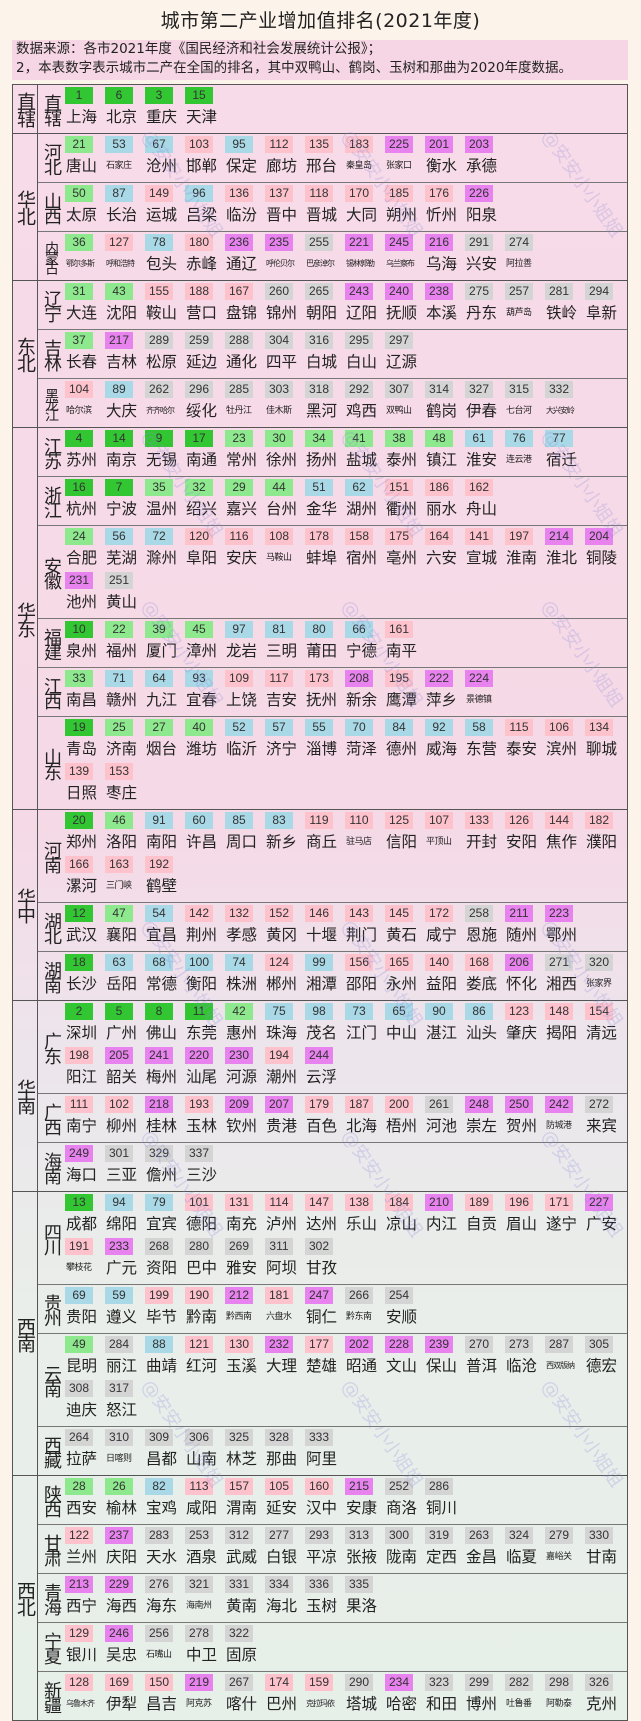 The image size is (641, 1721). Describe the element at coordinates (279, 389) in the screenshot. I see `rank-badge: 303` at that location.